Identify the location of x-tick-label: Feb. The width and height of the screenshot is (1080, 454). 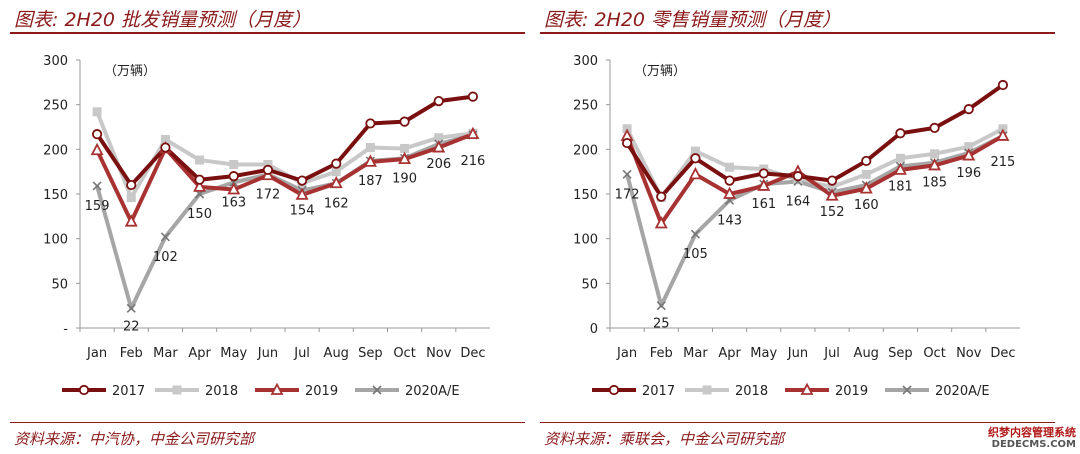
(131, 353).